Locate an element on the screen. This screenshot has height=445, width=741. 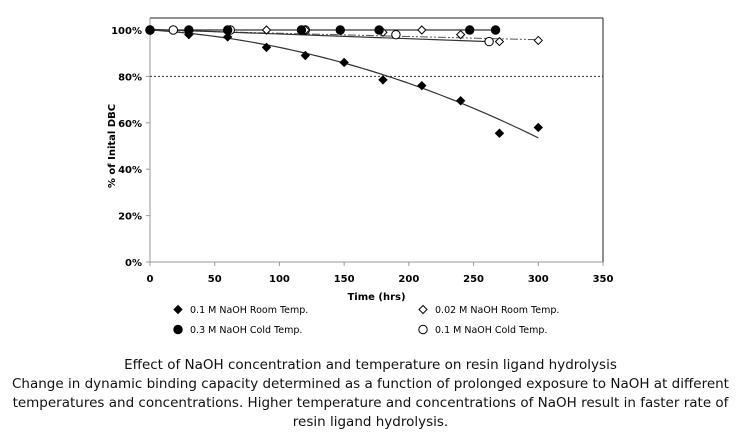
legend-label: 0.1 M NaOH Room Temp. is located at coordinates (249, 310).